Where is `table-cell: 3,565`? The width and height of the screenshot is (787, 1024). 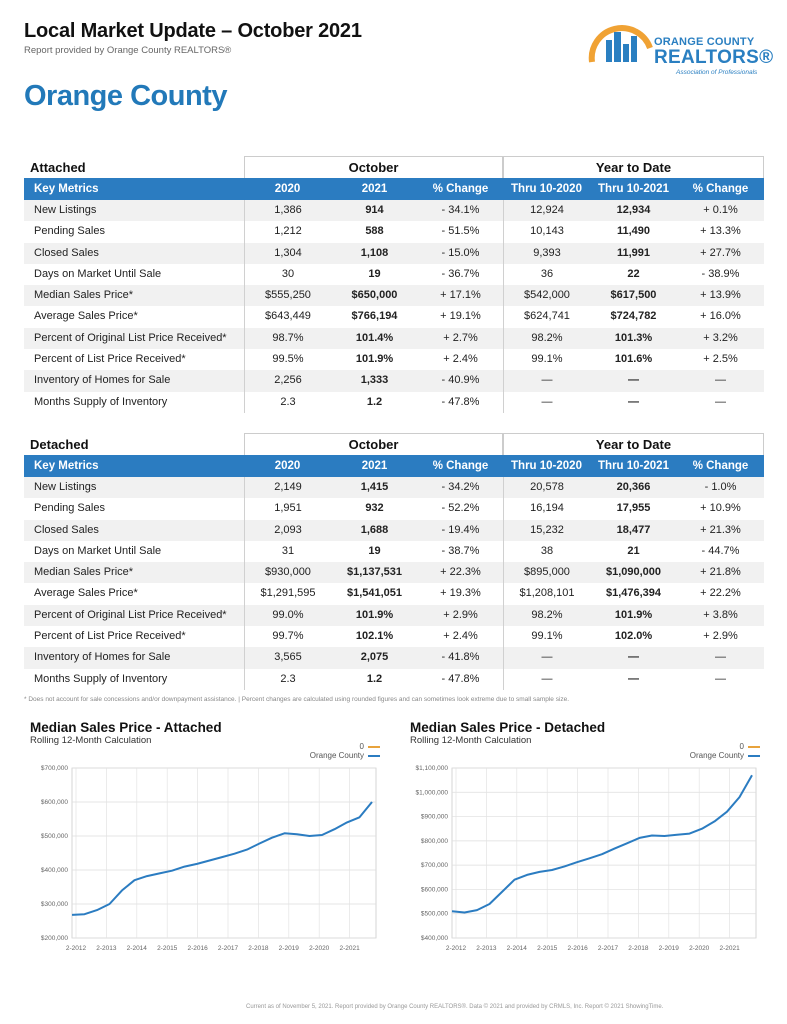 table-cell: 3,565 is located at coordinates (287, 658).